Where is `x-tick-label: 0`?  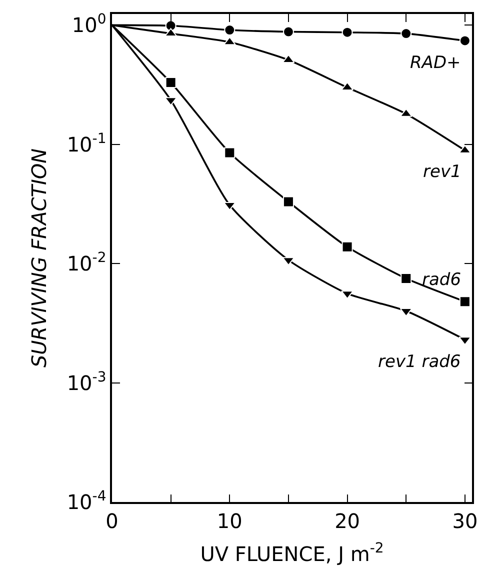 x-tick-label: 0 is located at coordinates (112, 520).